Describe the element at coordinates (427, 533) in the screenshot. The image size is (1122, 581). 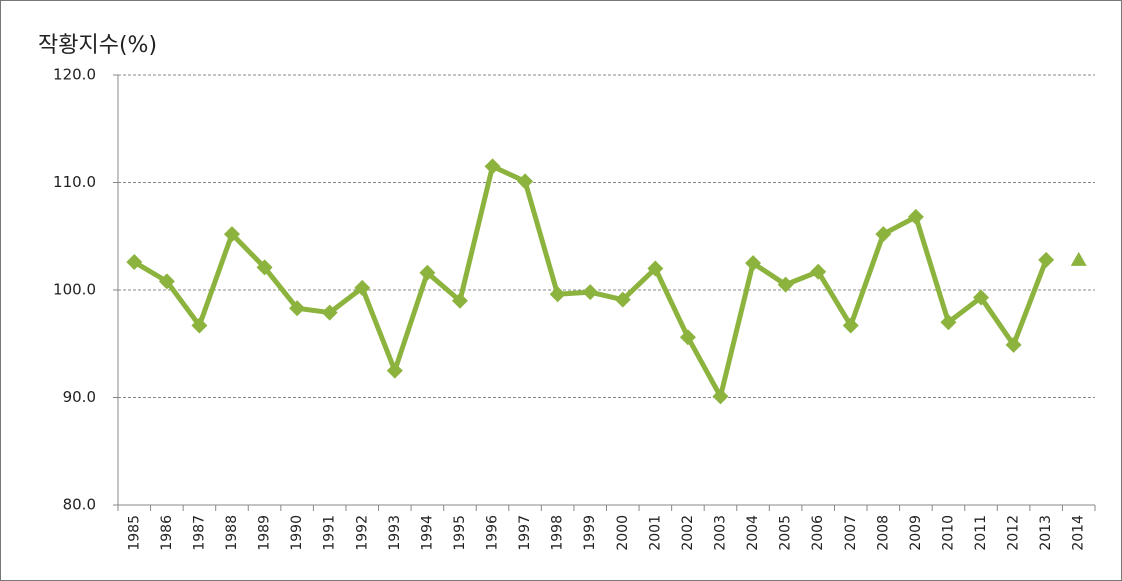
I see `x-tick-label: 1994` at that location.